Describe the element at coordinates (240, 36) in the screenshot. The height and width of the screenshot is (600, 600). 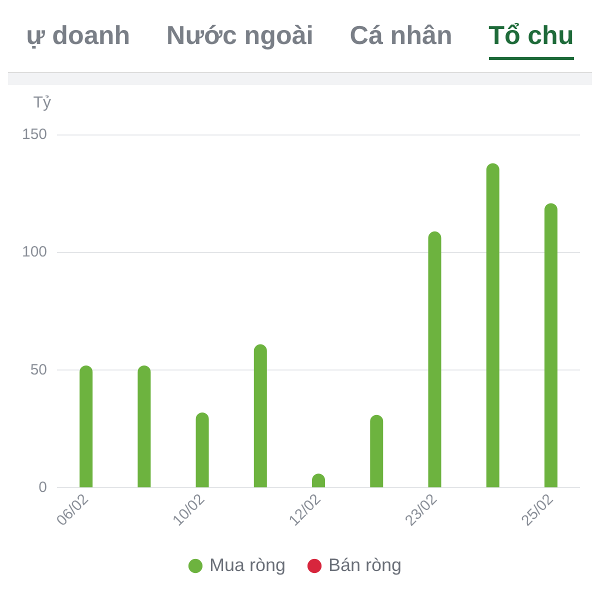
I see `text: Nước ngoài` at that location.